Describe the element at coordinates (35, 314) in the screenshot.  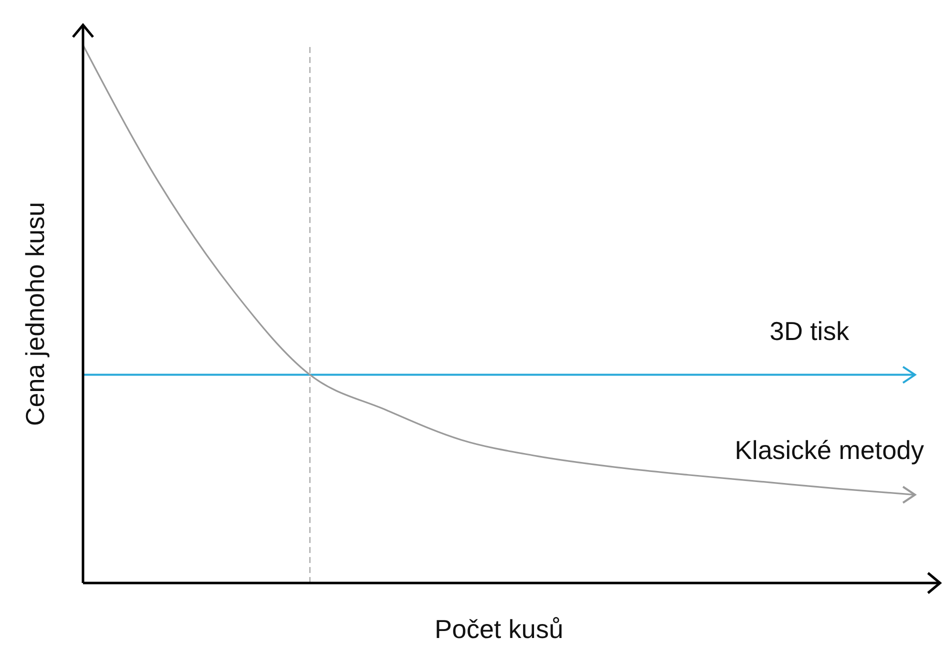
I see `y-axis-title: Cena jednoho kusu` at that location.